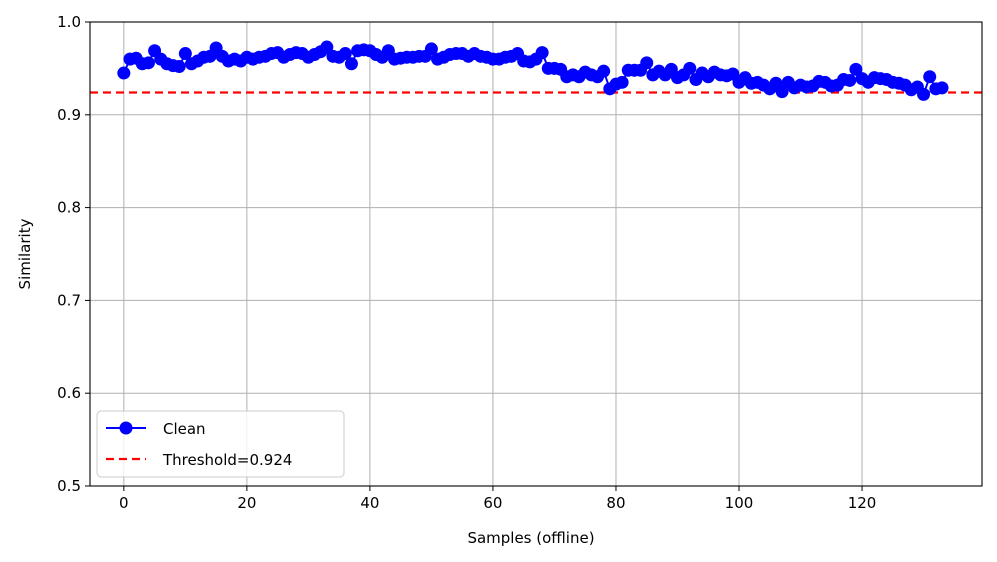 Image resolution: width=997 pixels, height=562 pixels. What do you see at coordinates (184, 429) in the screenshot?
I see `legend-clean-label: Clean` at bounding box center [184, 429].